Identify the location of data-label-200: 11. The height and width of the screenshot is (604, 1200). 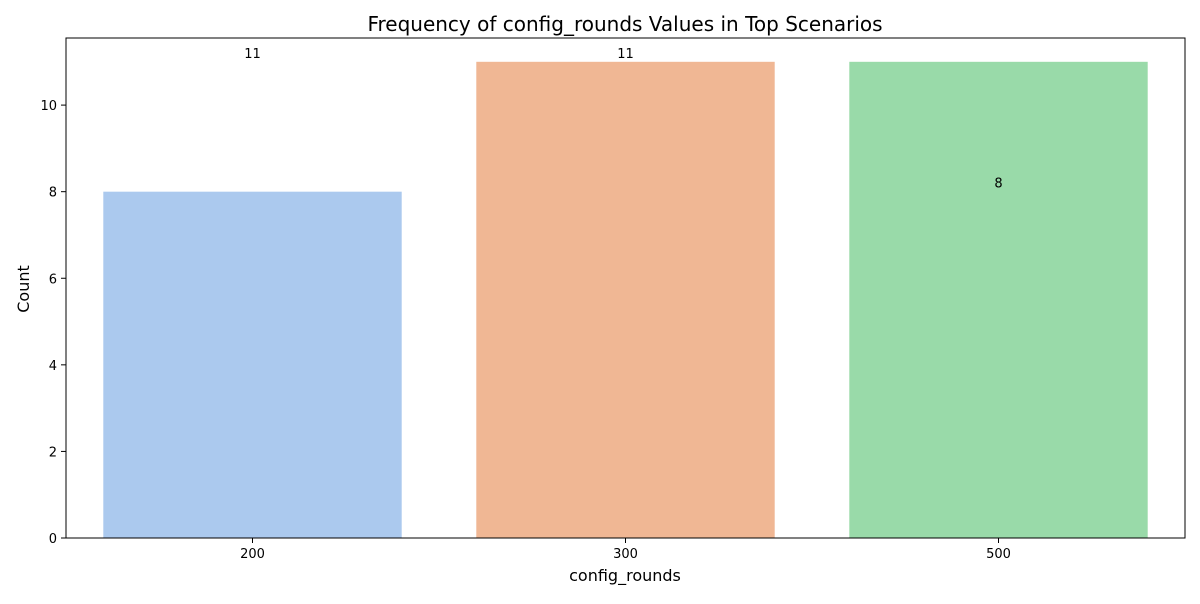
(252, 54).